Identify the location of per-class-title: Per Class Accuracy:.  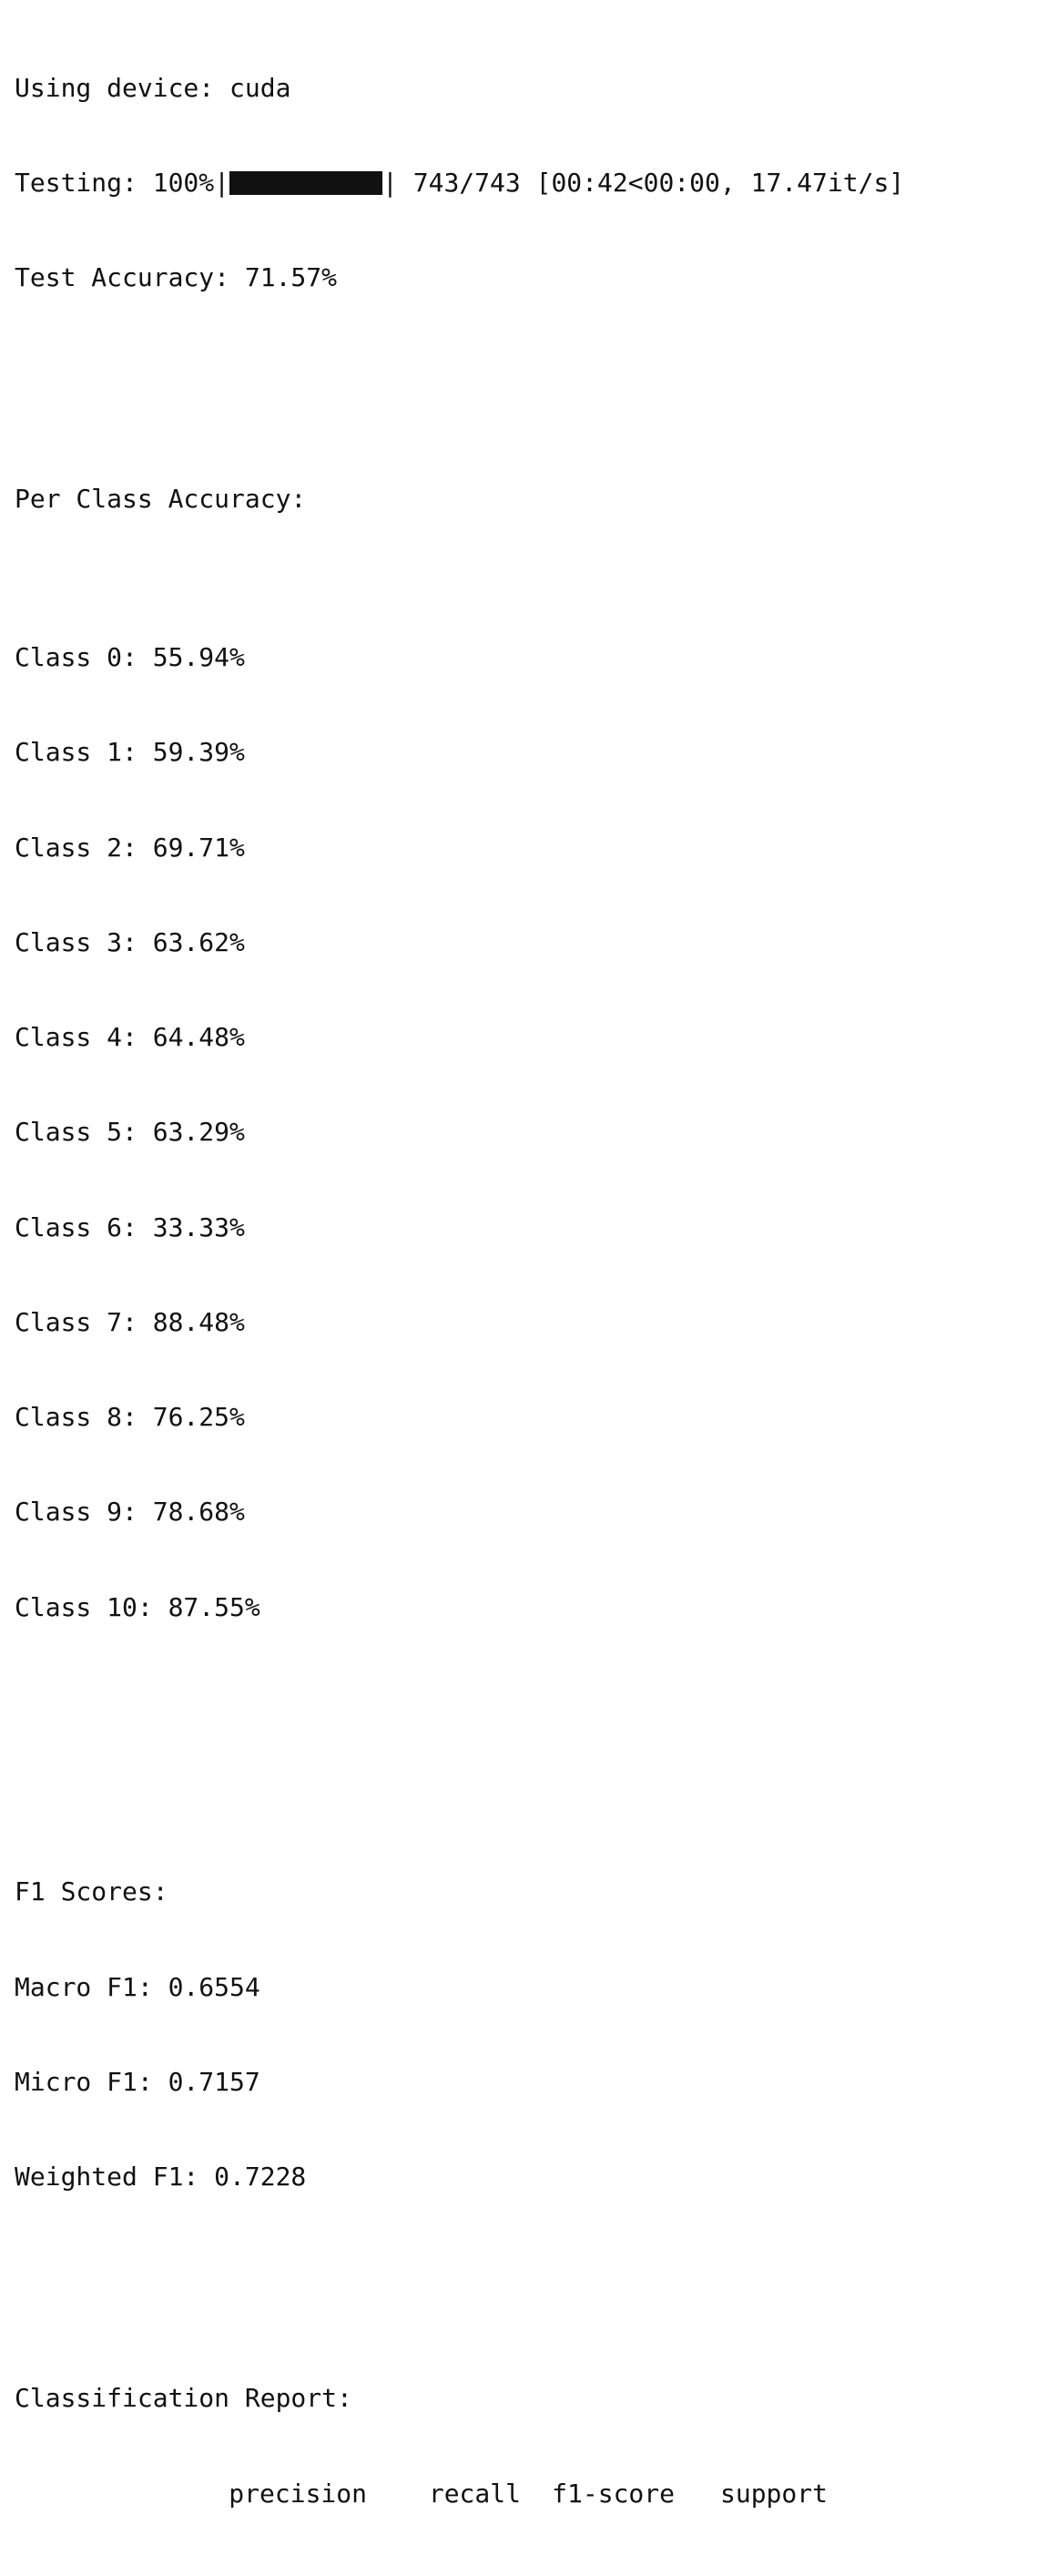
(161, 500).